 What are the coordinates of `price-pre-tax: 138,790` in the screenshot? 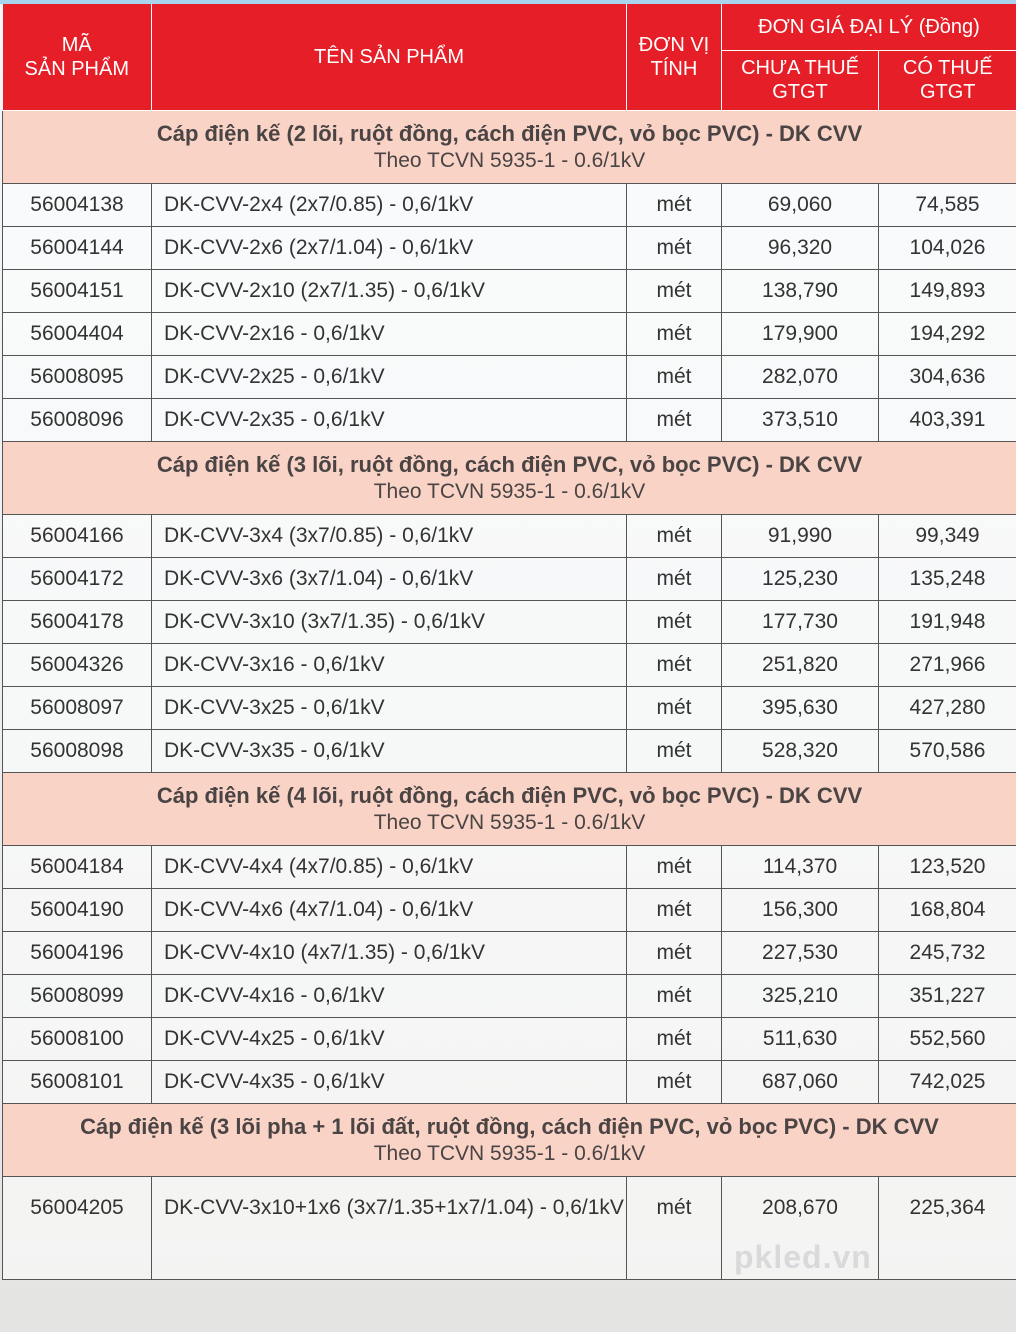 It's located at (800, 290).